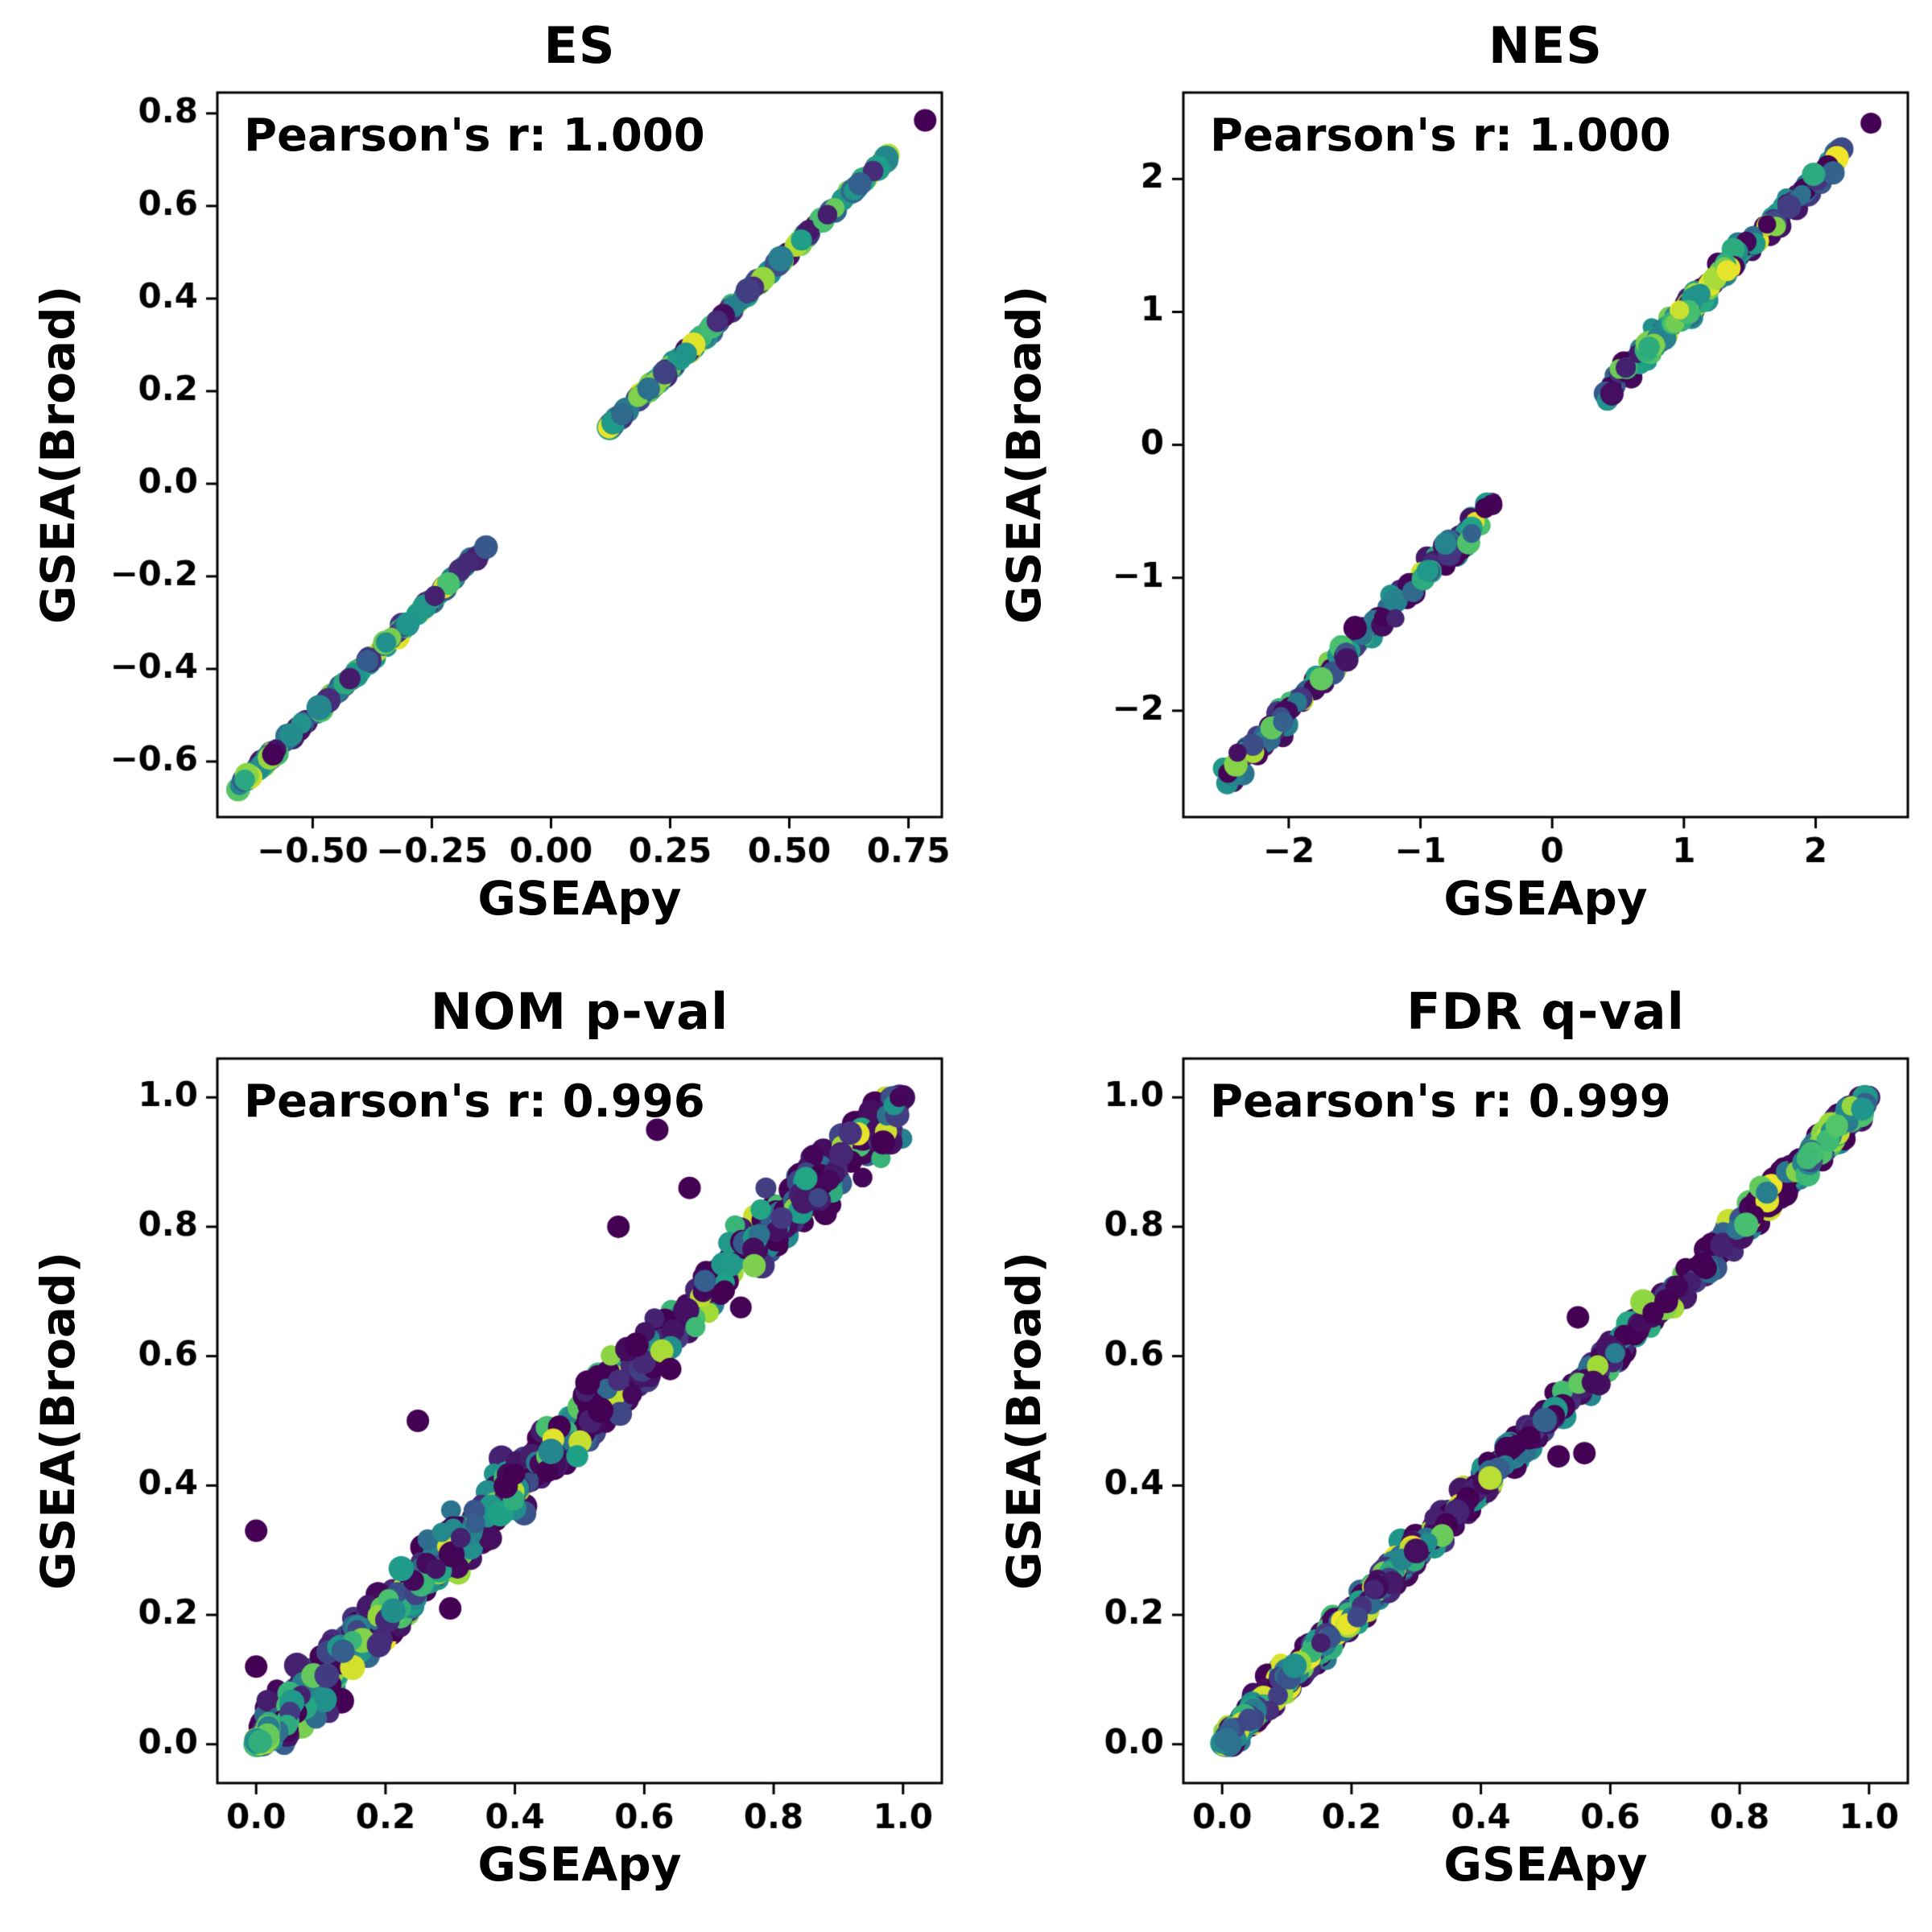 The image size is (1932, 1932). What do you see at coordinates (1545, 1011) in the screenshot?
I see `plot-title-fdr-qval: FDR q-val` at bounding box center [1545, 1011].